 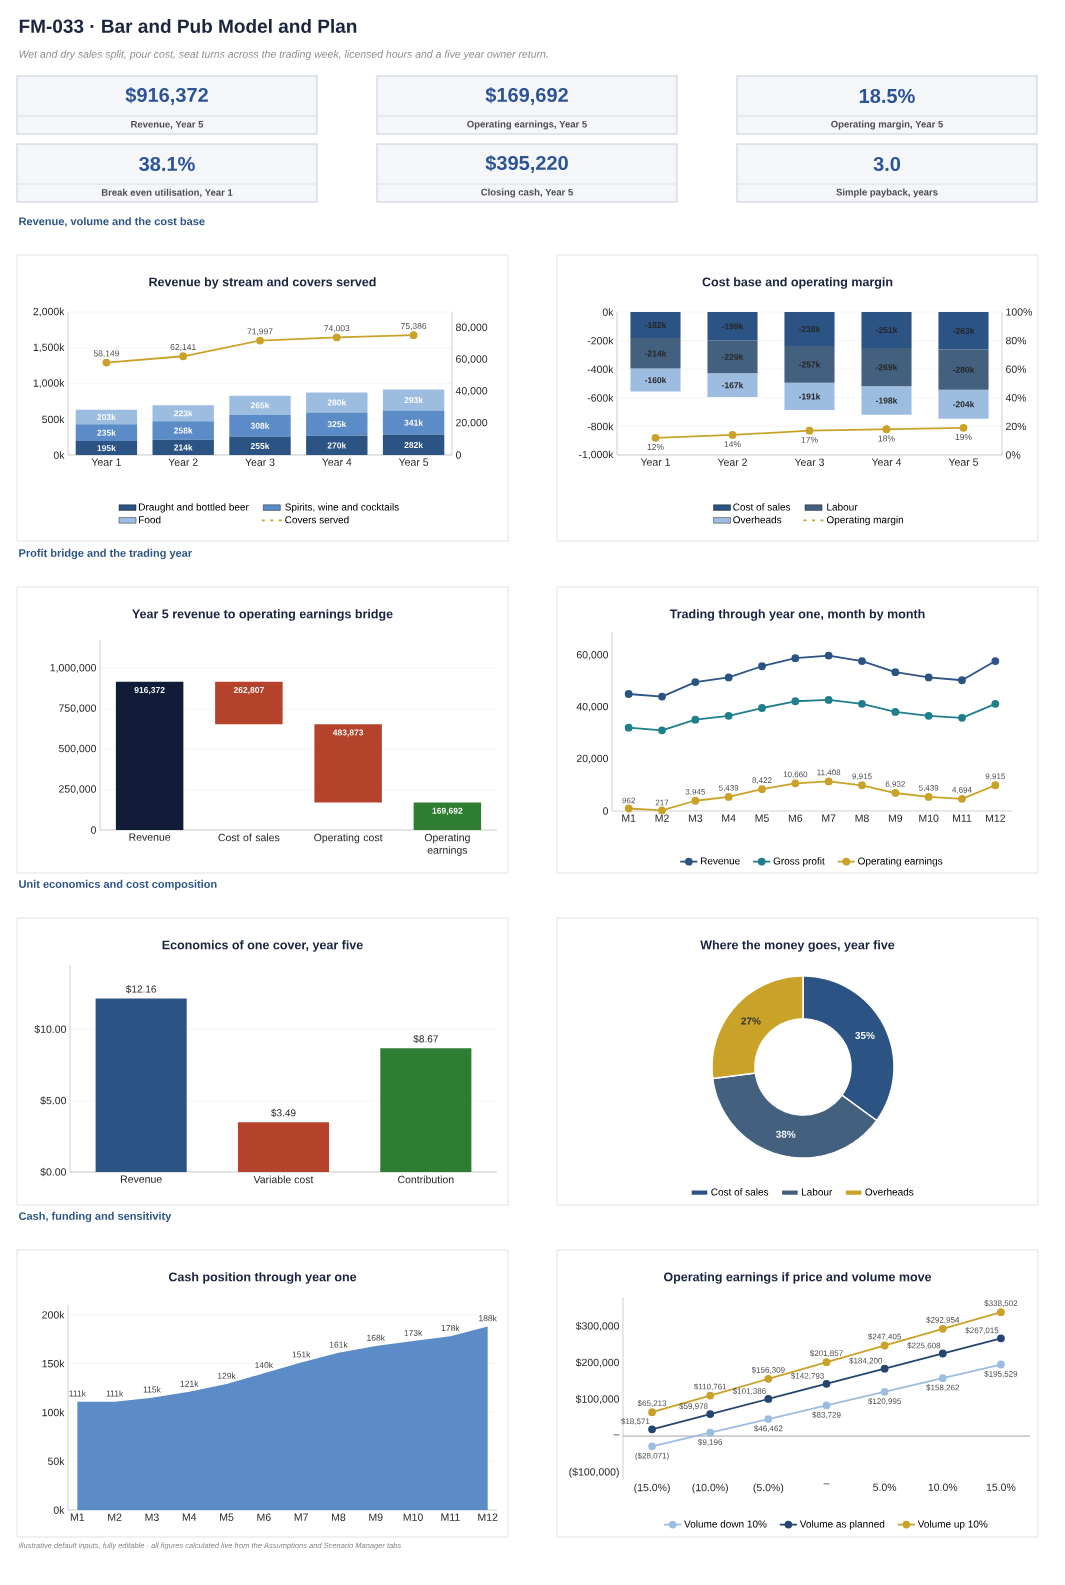 I want to click on data-label: -198k, so click(x=886, y=400).